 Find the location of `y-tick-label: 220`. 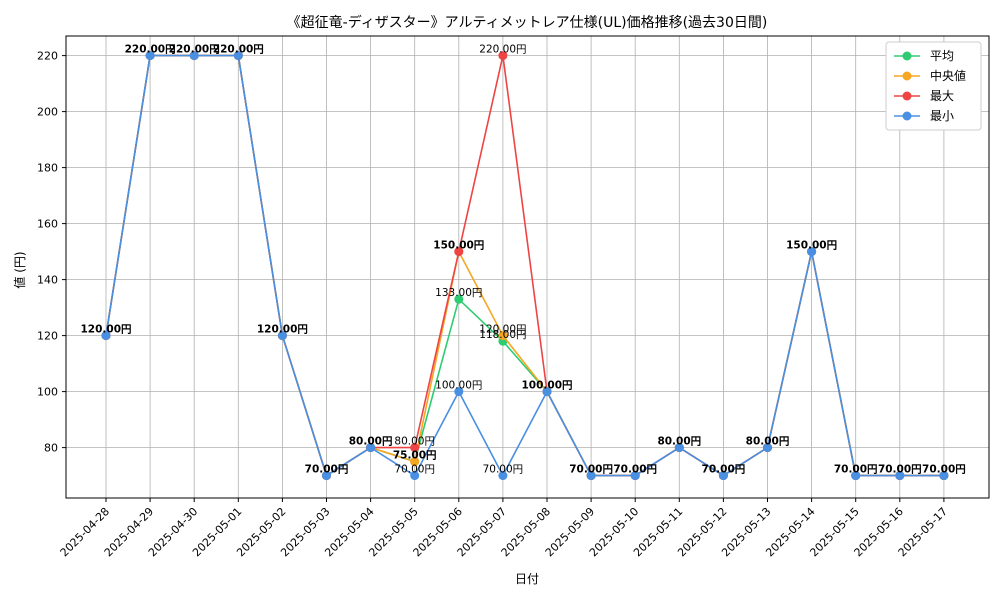

y-tick-label: 220 is located at coordinates (47, 56).